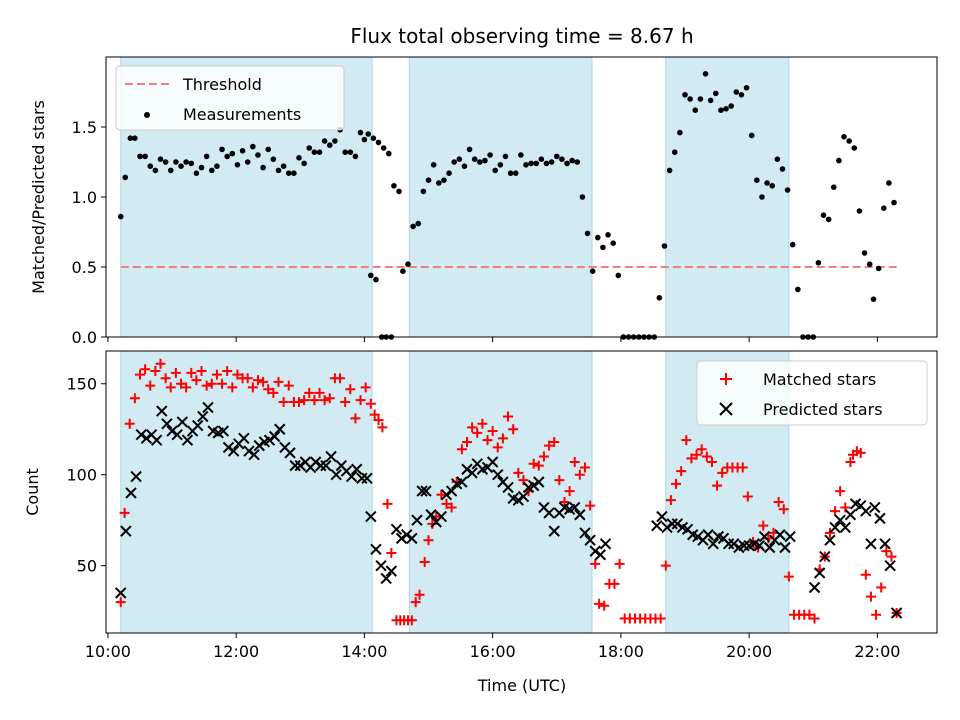 Image resolution: width=960 pixels, height=720 pixels. Describe the element at coordinates (621, 651) in the screenshot. I see `x-tick-label: 18:00` at that location.